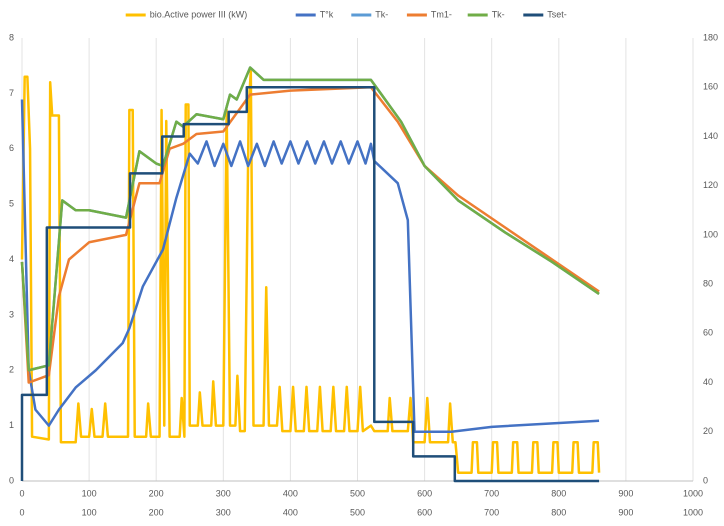 The image size is (724, 526). What do you see at coordinates (558, 512) in the screenshot?
I see `x2-tick-label: 800` at bounding box center [558, 512].